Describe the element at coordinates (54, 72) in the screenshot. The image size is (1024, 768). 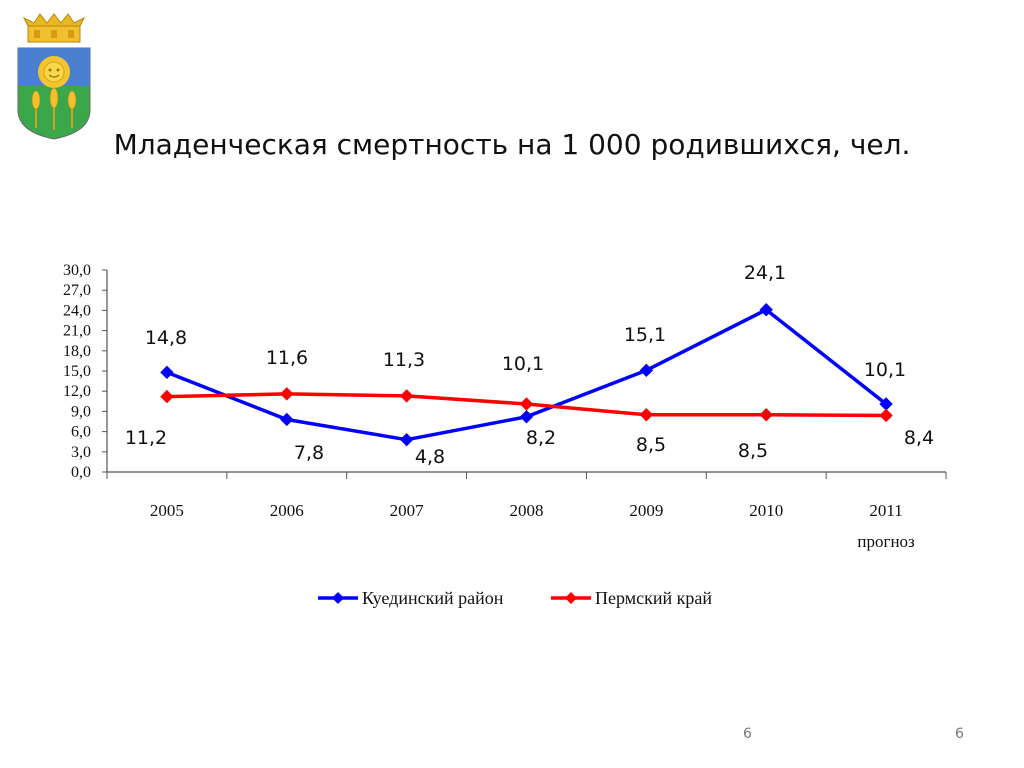
I see `sun-icon` at that location.